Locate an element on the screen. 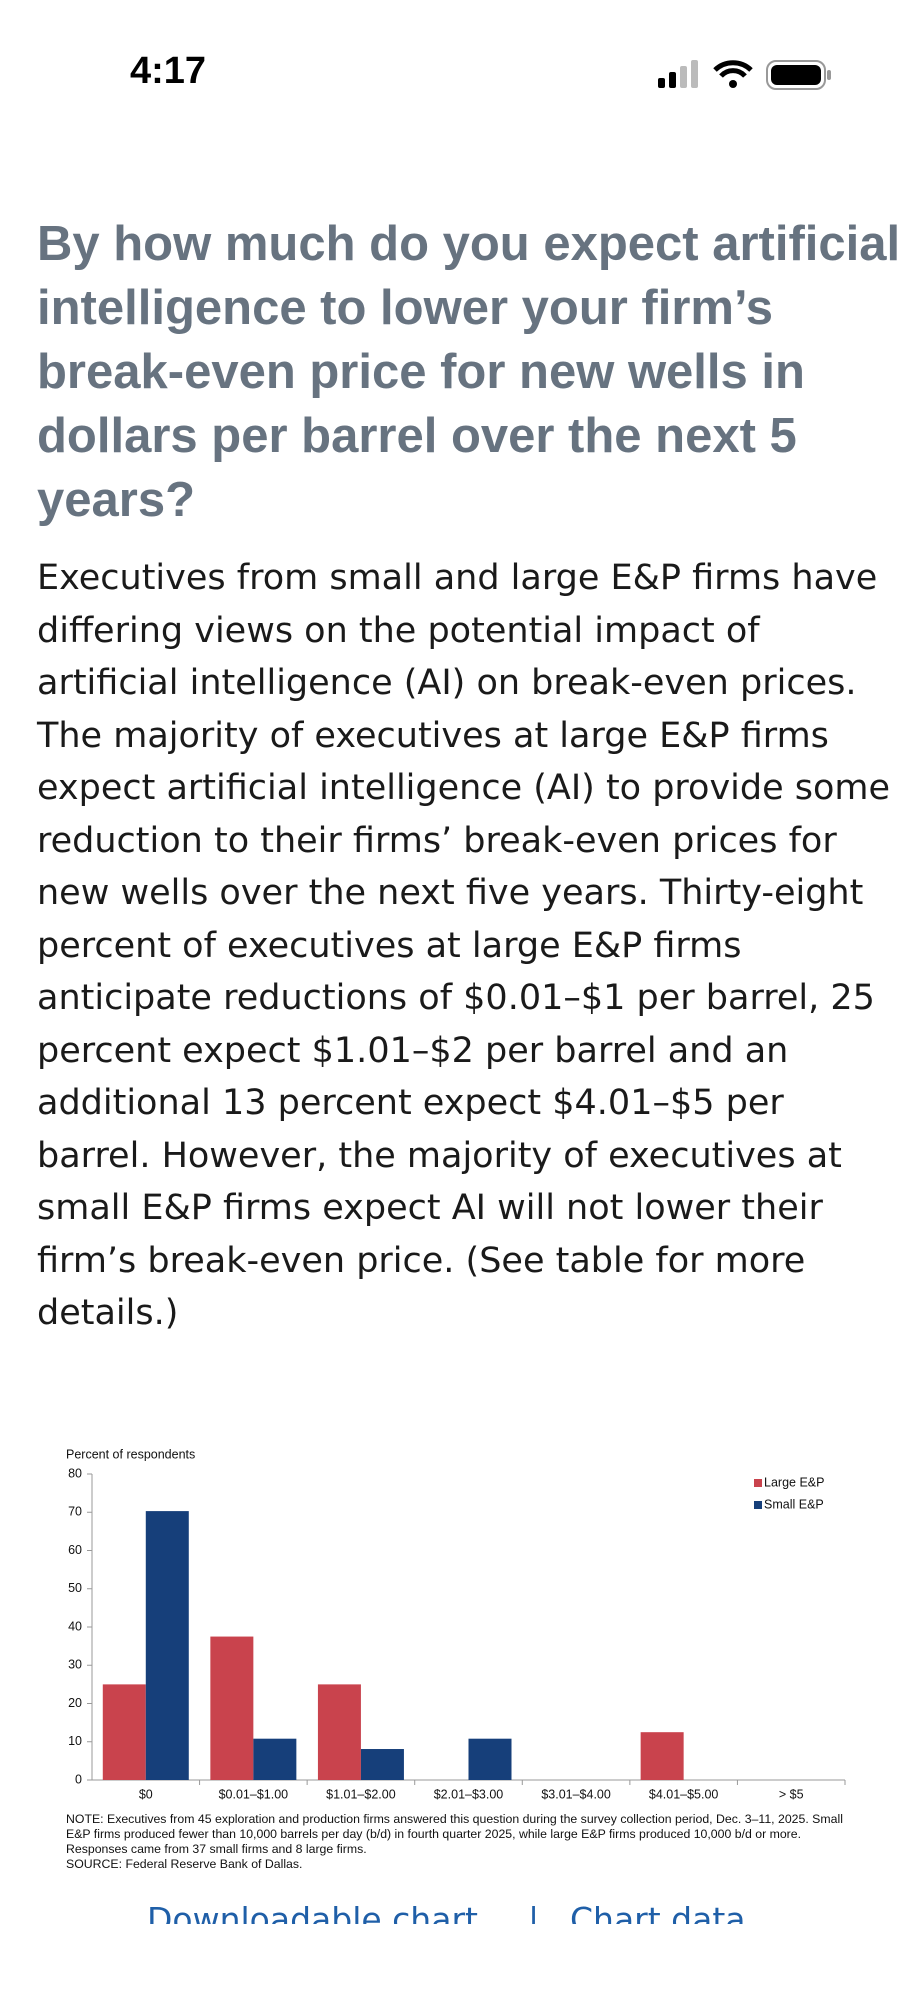 This screenshot has height=2000, width=919. x-tick-label: $0 is located at coordinates (146, 1794).